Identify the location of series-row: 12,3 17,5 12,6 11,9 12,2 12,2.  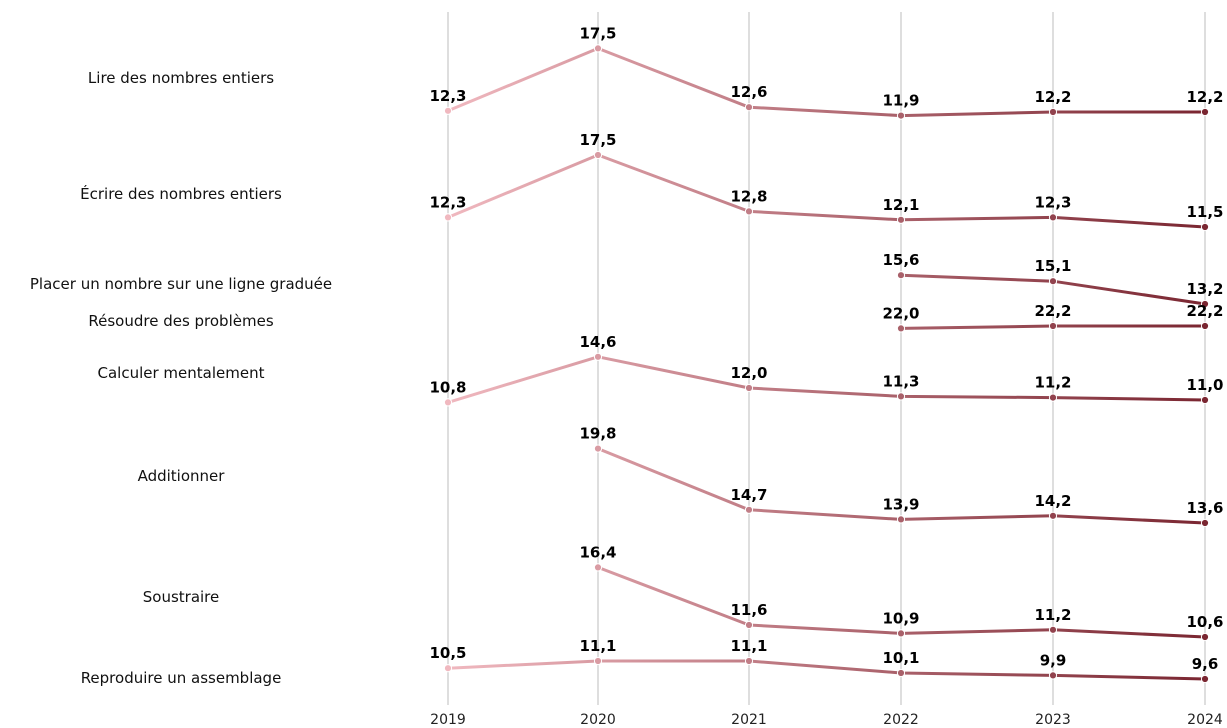
(826, 72).